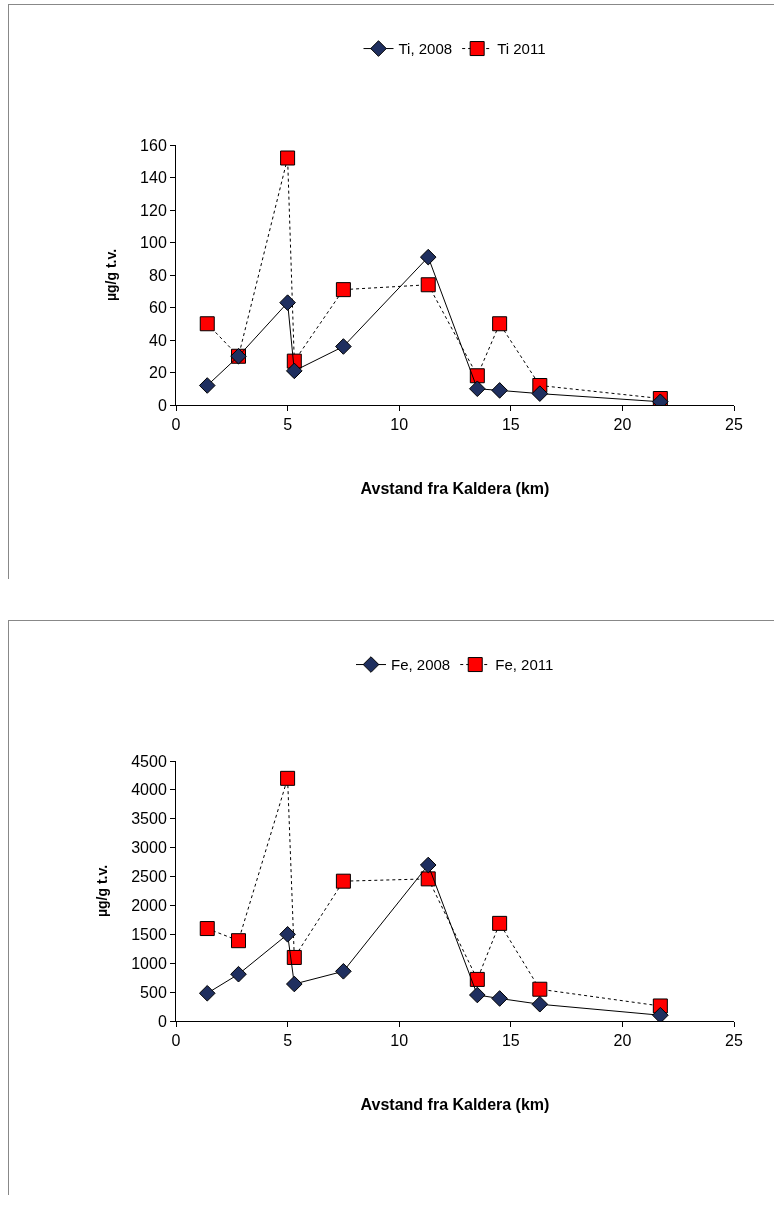  Describe the element at coordinates (158, 340) in the screenshot. I see `y-tick-label: 40` at that location.